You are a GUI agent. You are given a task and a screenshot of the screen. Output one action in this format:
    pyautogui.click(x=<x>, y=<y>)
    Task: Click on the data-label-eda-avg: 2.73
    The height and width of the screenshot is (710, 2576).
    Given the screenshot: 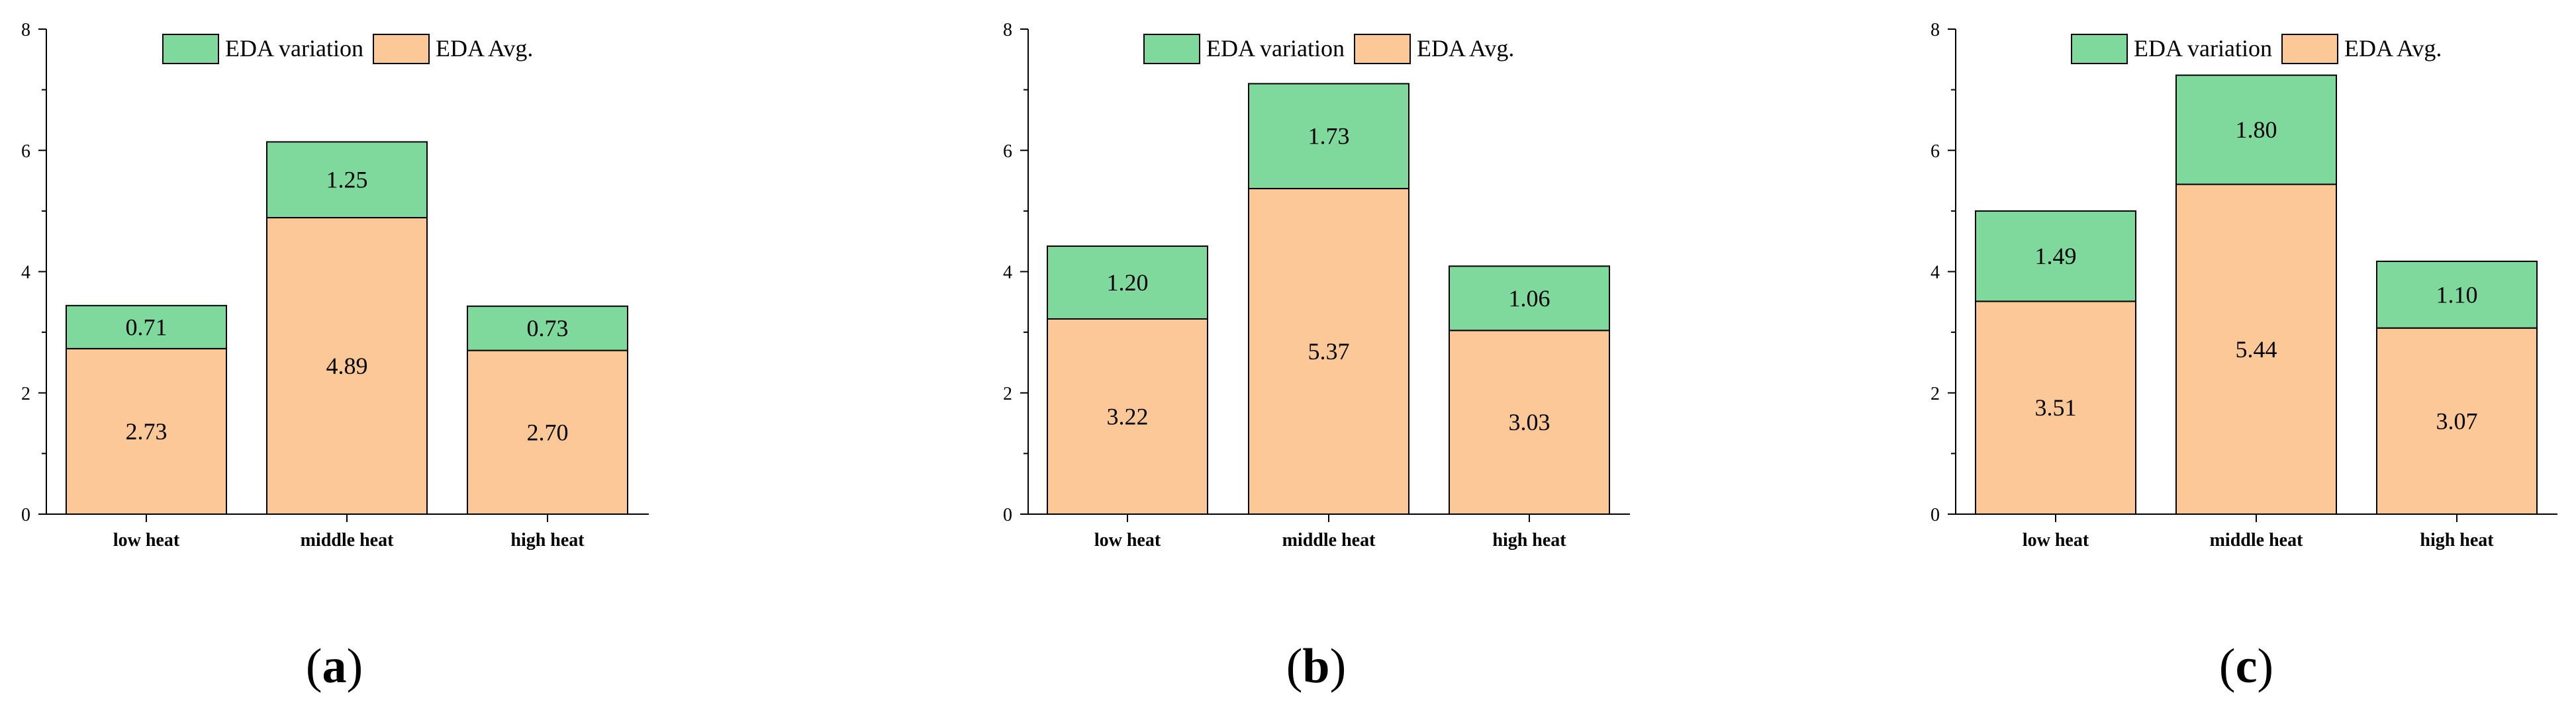 What is the action you would take?
    pyautogui.click(x=146, y=431)
    